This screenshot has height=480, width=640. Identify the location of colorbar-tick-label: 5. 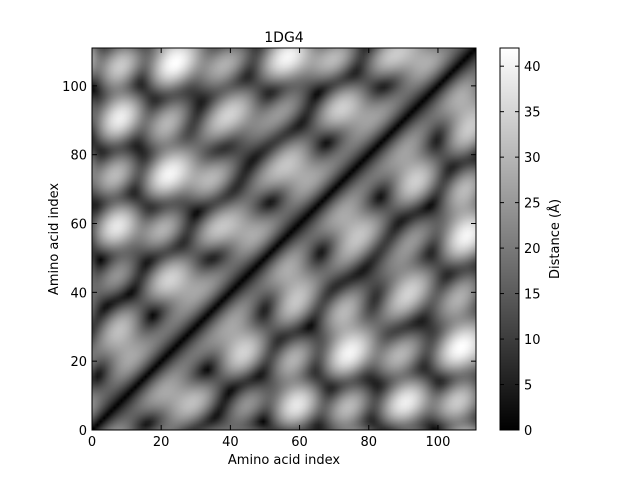
(528, 386).